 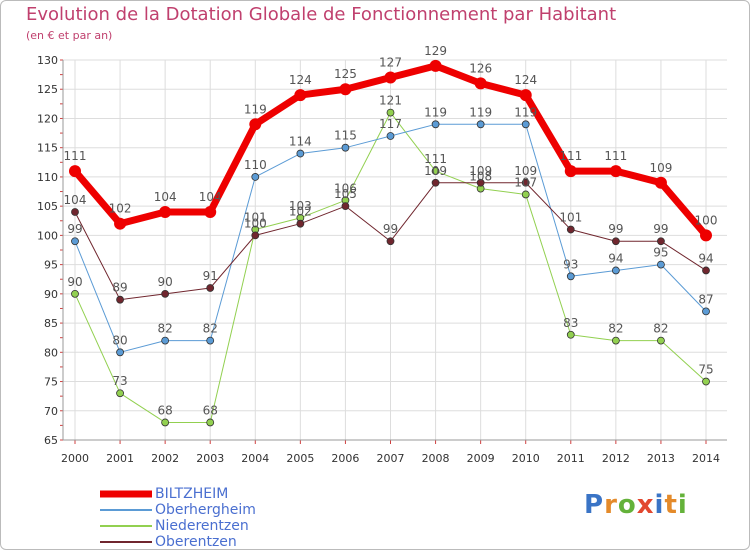 What do you see at coordinates (74, 282) in the screenshot?
I see `data-label-niederentzen: 90` at bounding box center [74, 282].